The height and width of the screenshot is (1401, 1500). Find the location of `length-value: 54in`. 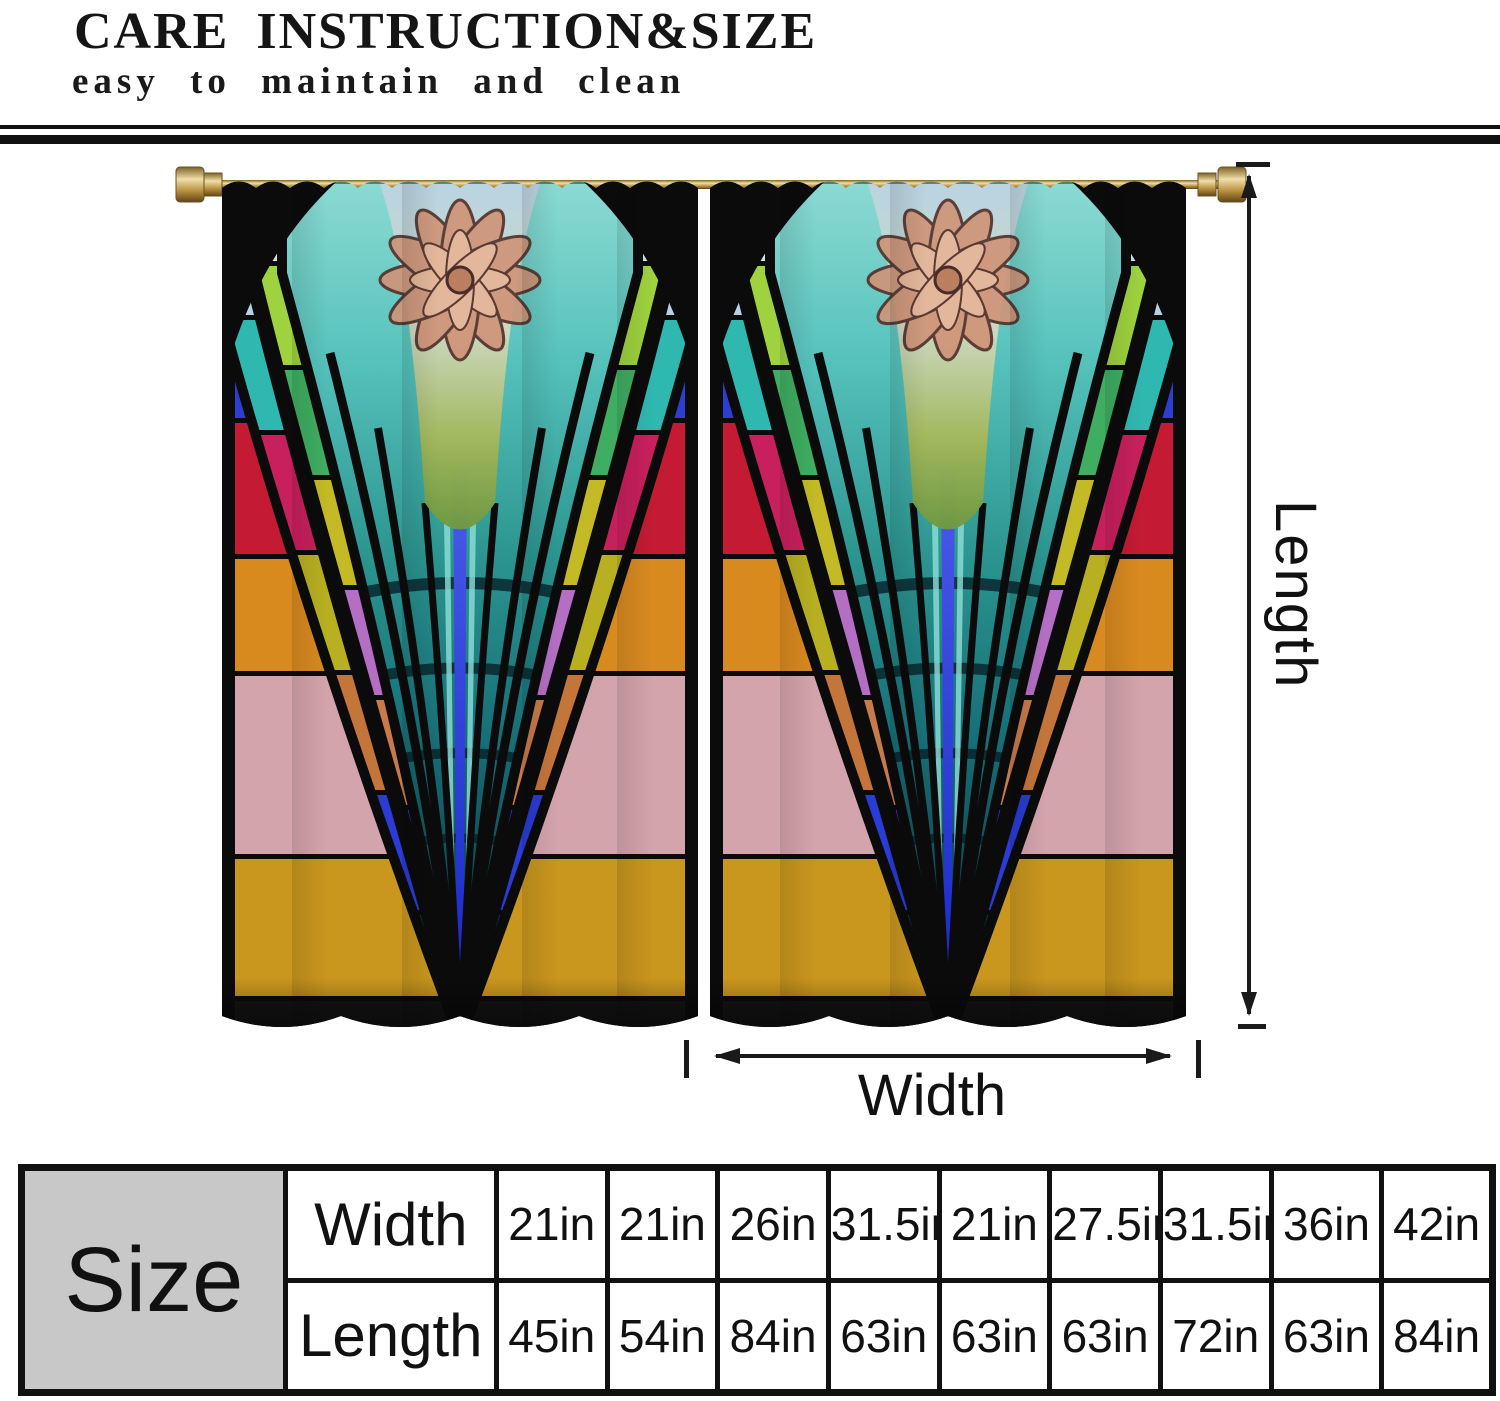

length-value: 54in is located at coordinates (662, 1336).